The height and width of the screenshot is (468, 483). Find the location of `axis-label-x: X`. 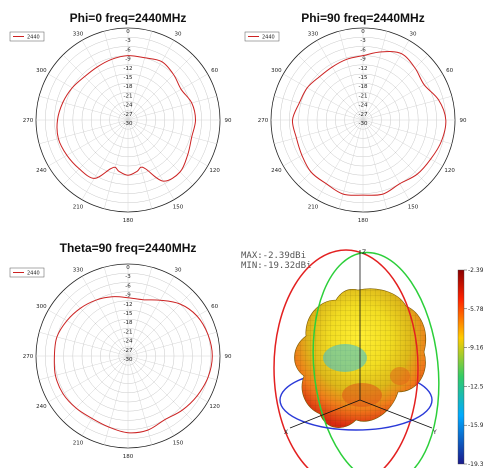

axis-label-x: X is located at coordinates (286, 432).